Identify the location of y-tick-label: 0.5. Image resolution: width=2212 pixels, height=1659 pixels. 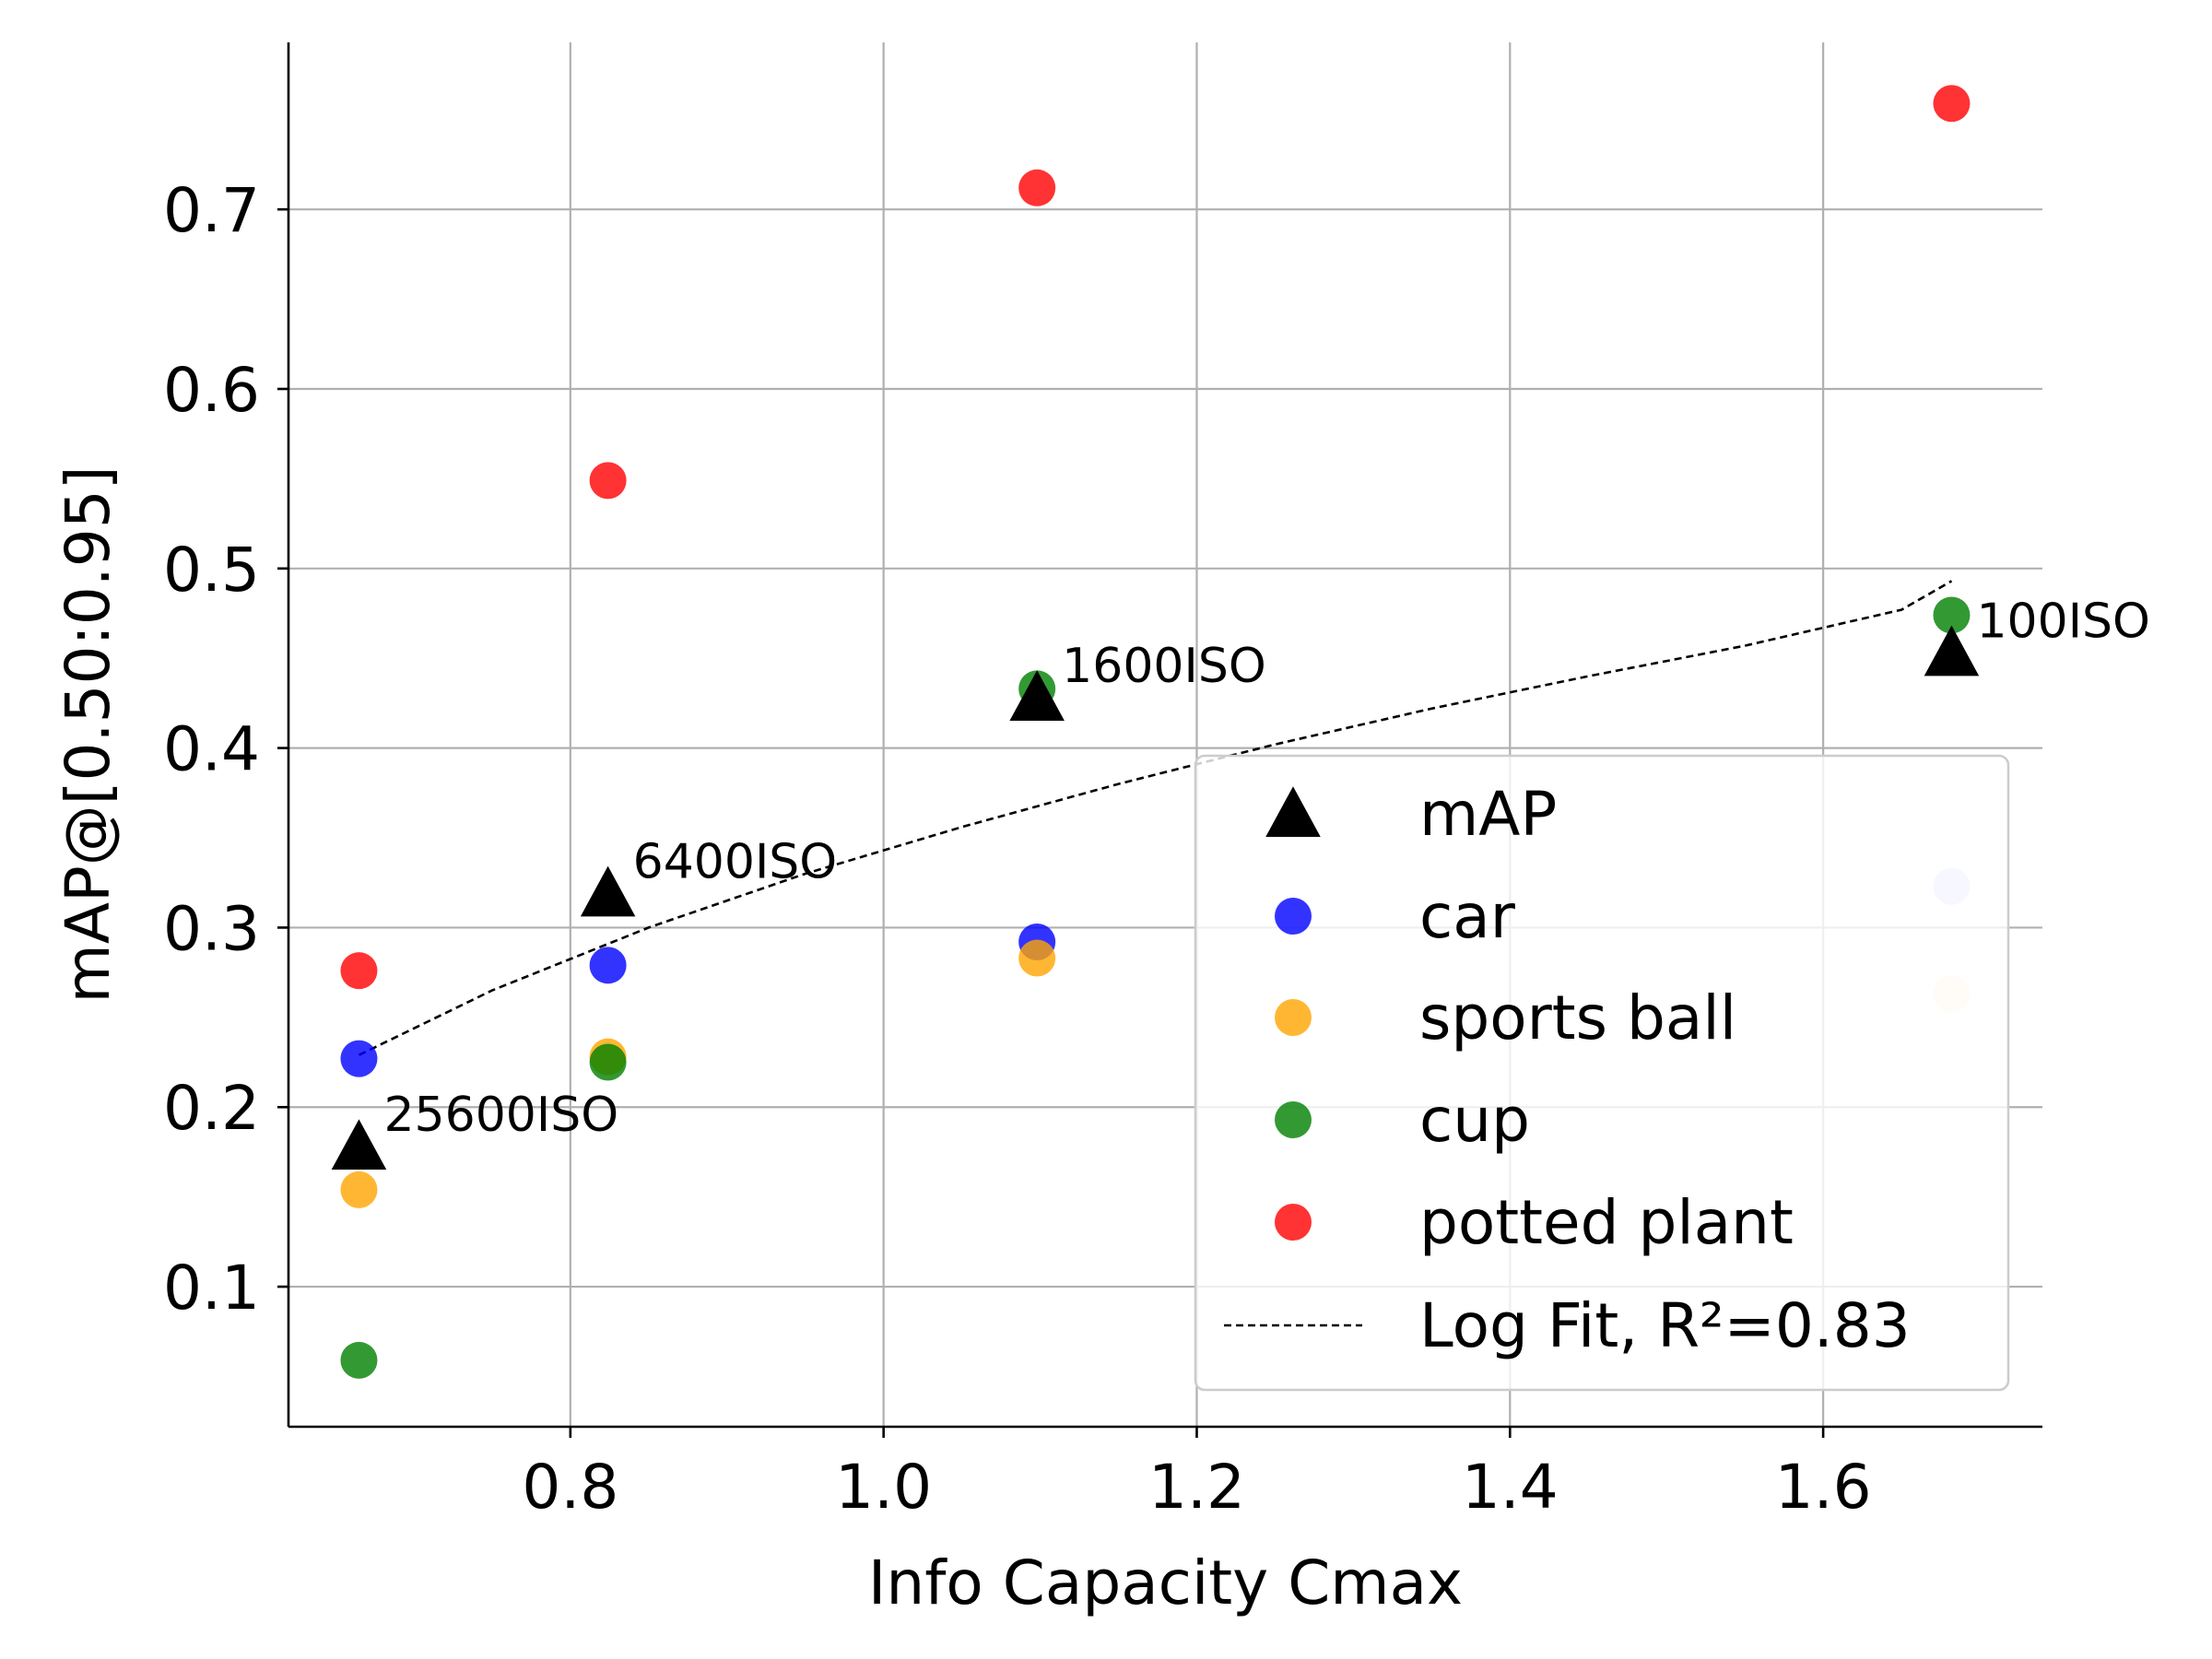
(211, 570).